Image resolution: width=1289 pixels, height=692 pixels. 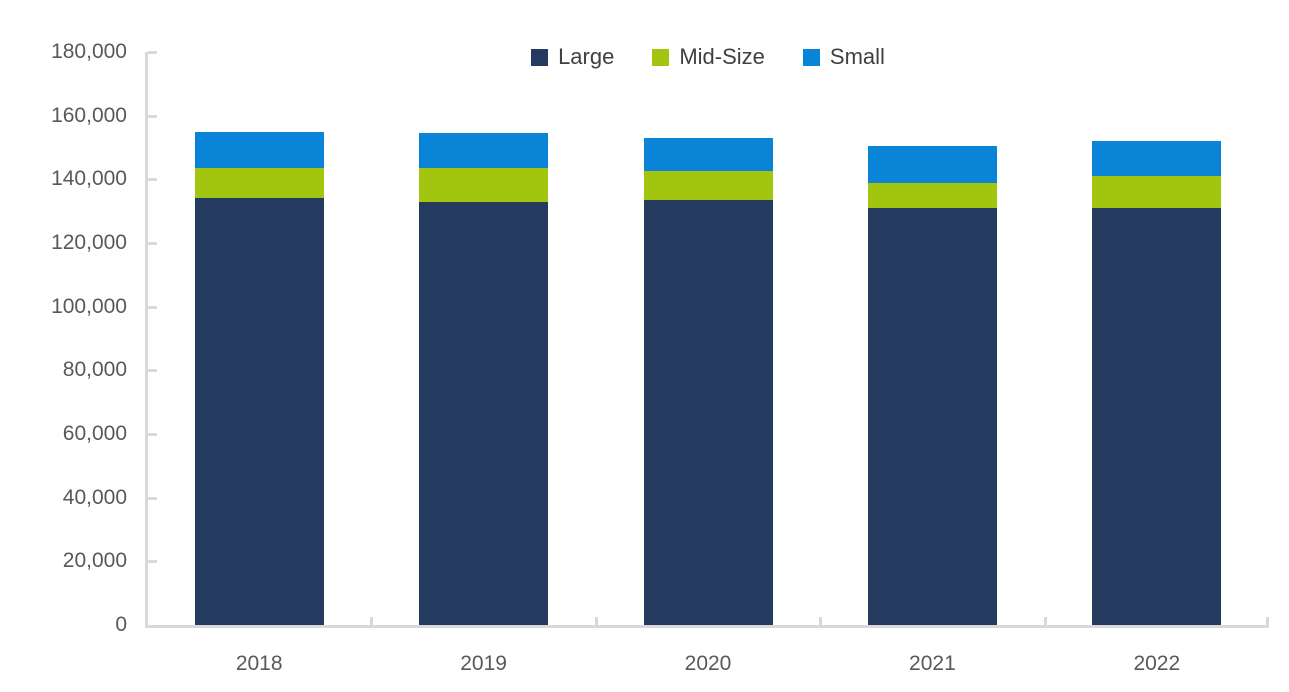 I want to click on bar-segment-mid-size-2021, so click(x=932, y=195).